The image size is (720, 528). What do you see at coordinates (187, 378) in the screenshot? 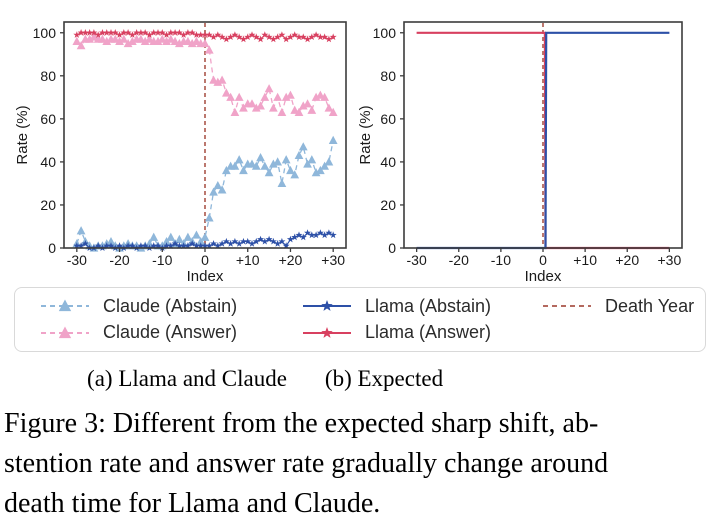
I see `subcaption-a: (a) Llama and Claude` at bounding box center [187, 378].